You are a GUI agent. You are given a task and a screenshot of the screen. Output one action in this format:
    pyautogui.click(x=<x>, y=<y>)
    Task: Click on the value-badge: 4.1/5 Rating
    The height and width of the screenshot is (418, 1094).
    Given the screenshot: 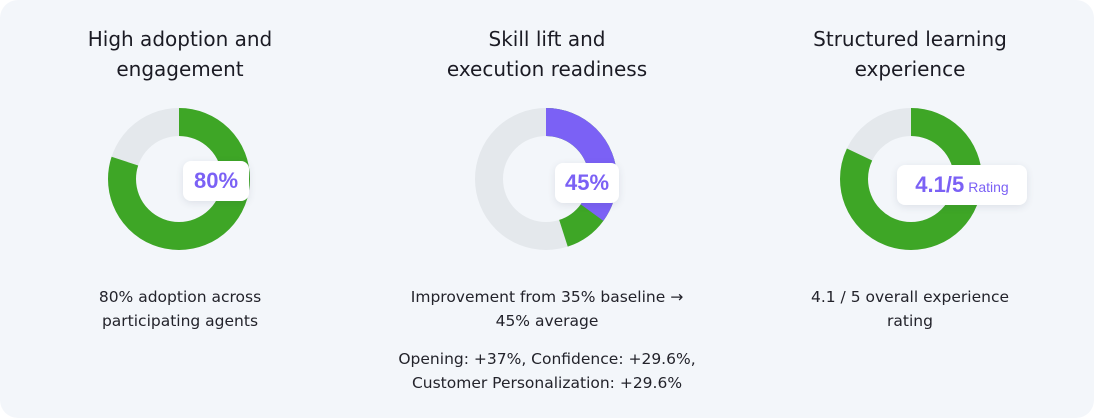 What is the action you would take?
    pyautogui.click(x=962, y=185)
    